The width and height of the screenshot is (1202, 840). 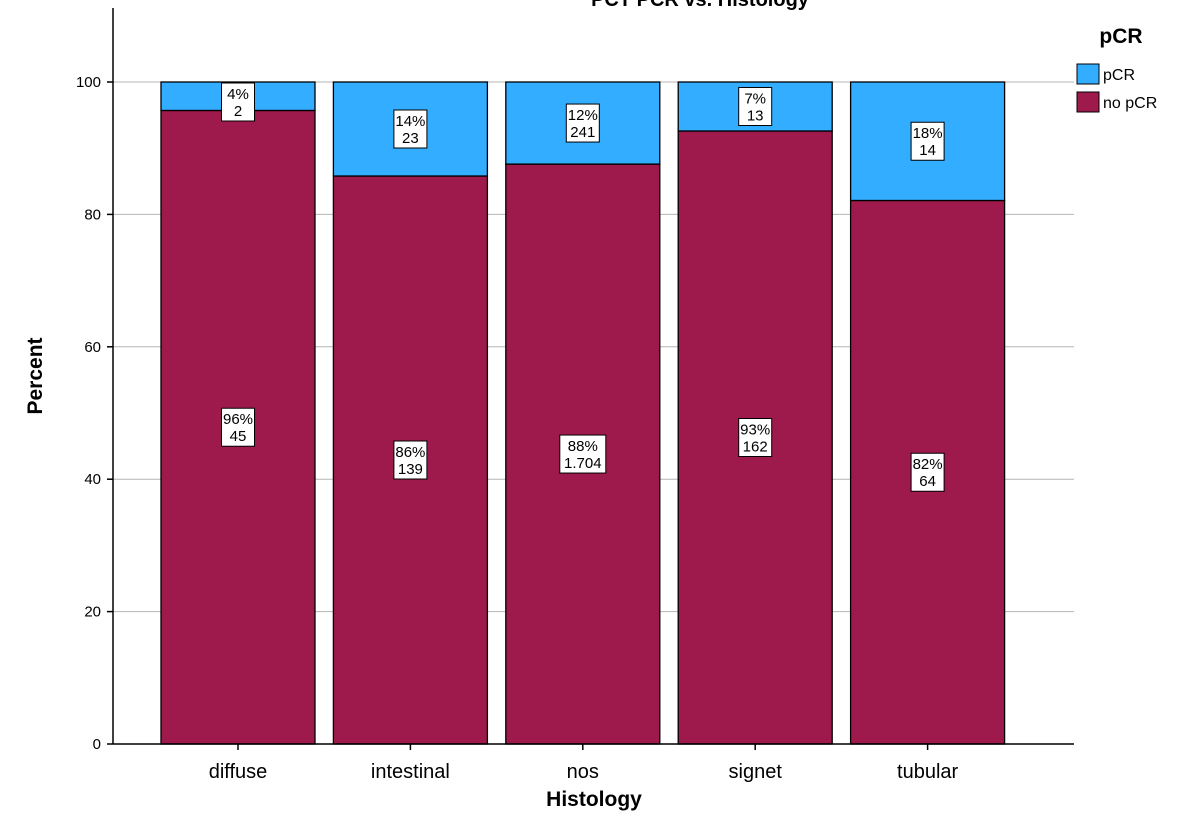 What do you see at coordinates (410, 121) in the screenshot?
I see `data-label-percent: 14%` at bounding box center [410, 121].